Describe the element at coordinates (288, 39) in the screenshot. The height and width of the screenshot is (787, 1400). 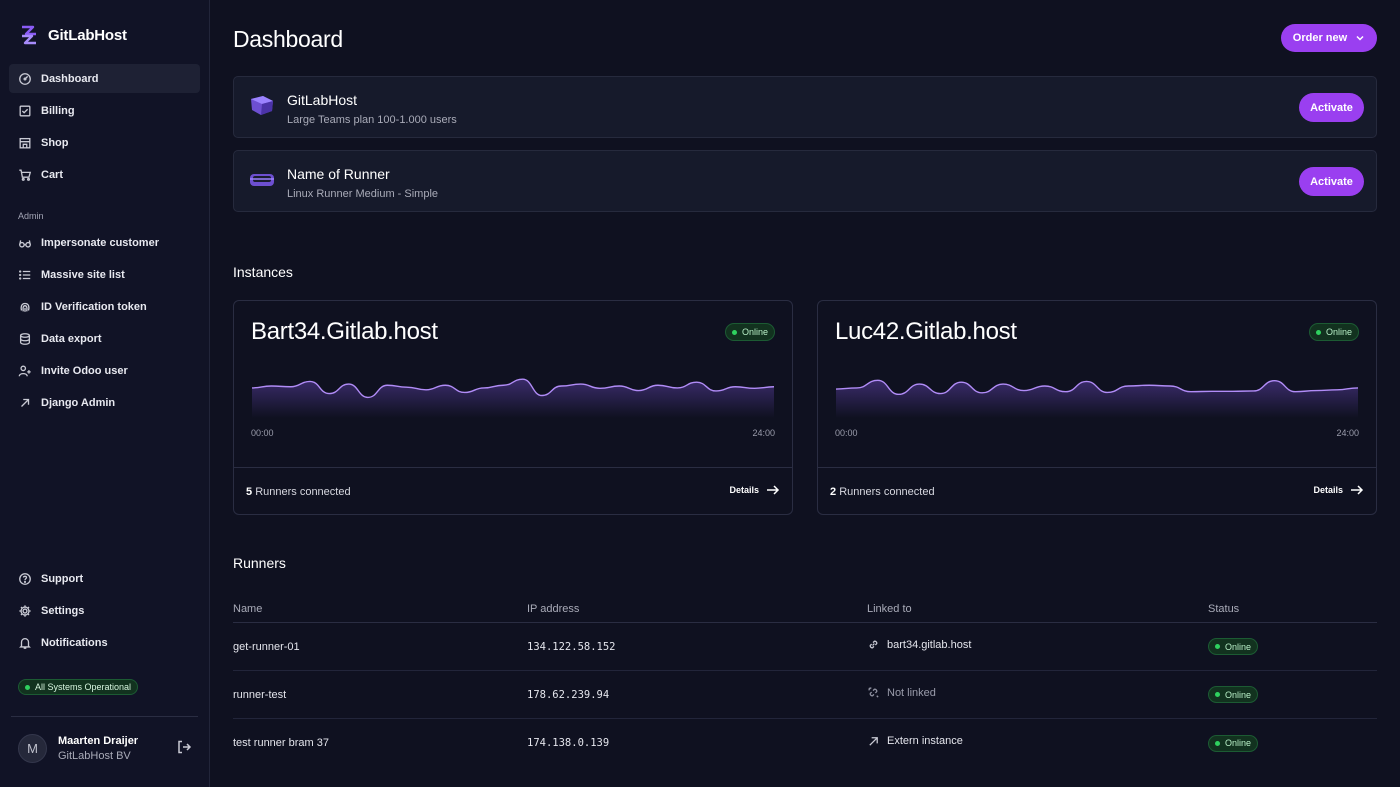
I see `page-title: Dashboard` at that location.